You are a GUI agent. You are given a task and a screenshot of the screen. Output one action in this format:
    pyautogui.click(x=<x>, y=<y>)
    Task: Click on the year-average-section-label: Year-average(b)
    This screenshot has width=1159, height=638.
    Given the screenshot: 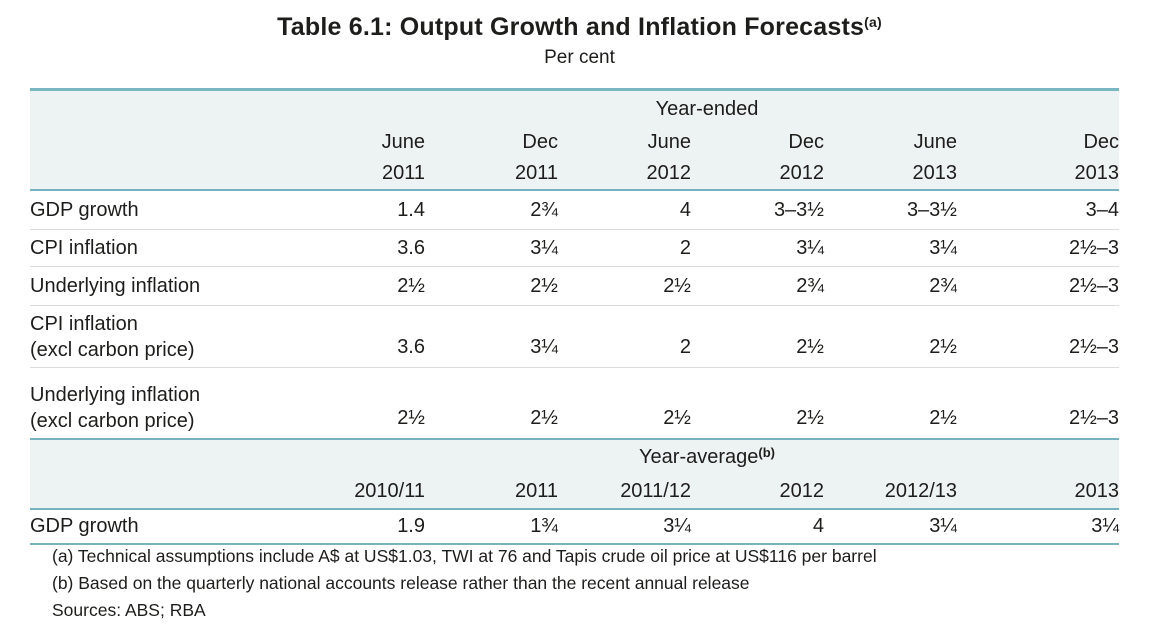 What is the action you would take?
    pyautogui.click(x=707, y=456)
    